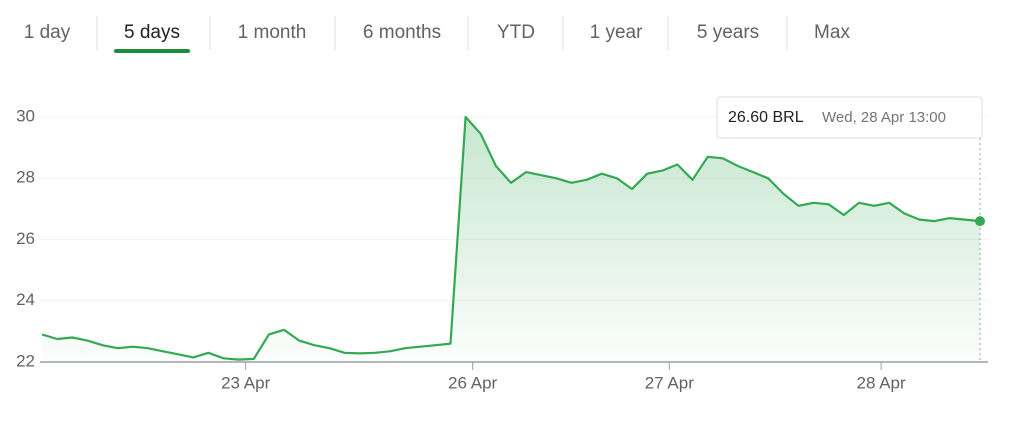  I want to click on range-tab: 1 year, so click(616, 32).